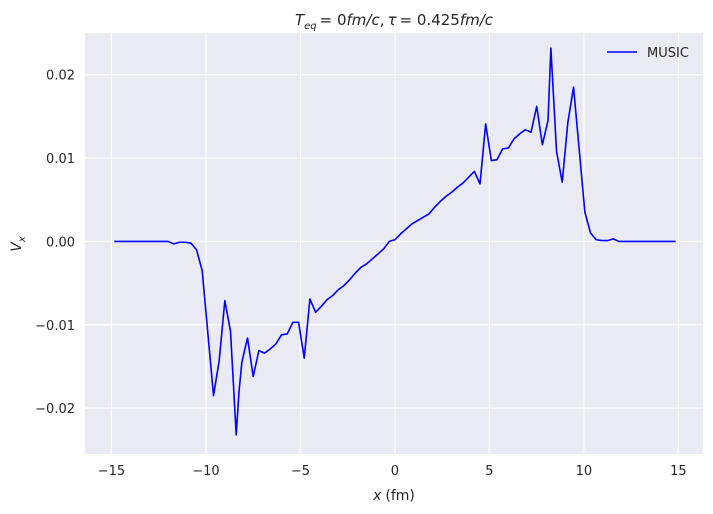 This screenshot has width=713, height=514. What do you see at coordinates (668, 53) in the screenshot?
I see `legend-label-music: MUSIC` at bounding box center [668, 53].